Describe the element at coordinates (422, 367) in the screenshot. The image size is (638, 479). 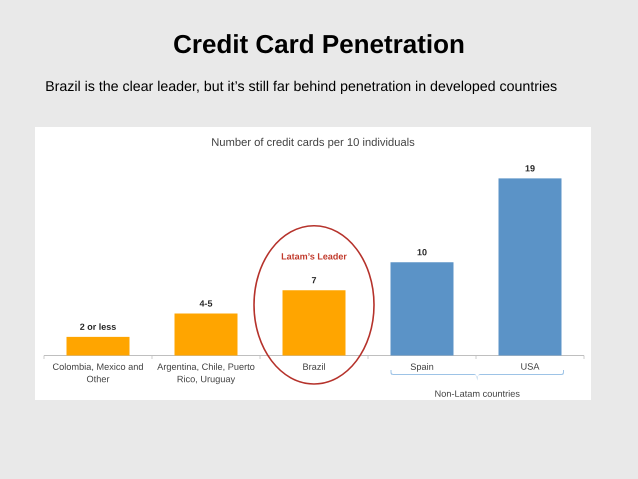
I see `x-tick-label: Spain` at that location.